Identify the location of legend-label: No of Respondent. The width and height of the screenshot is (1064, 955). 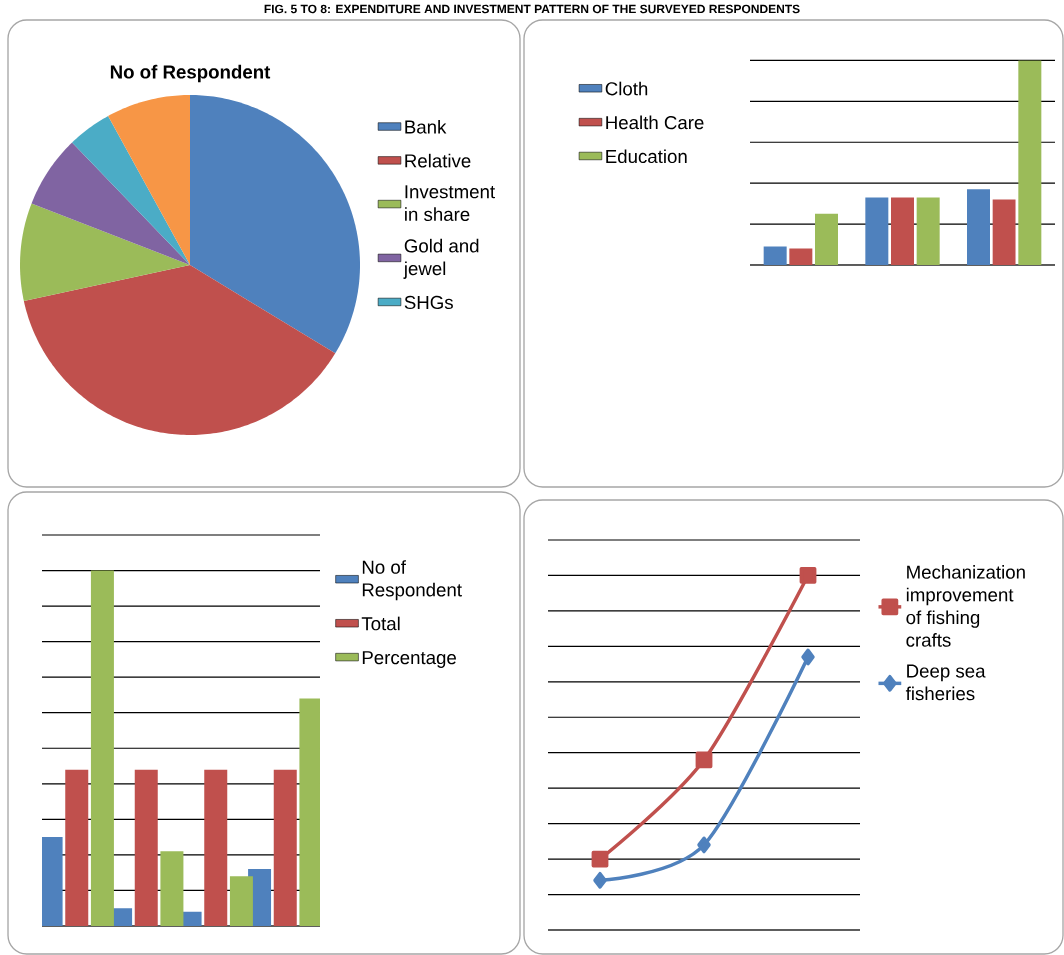
(412, 580).